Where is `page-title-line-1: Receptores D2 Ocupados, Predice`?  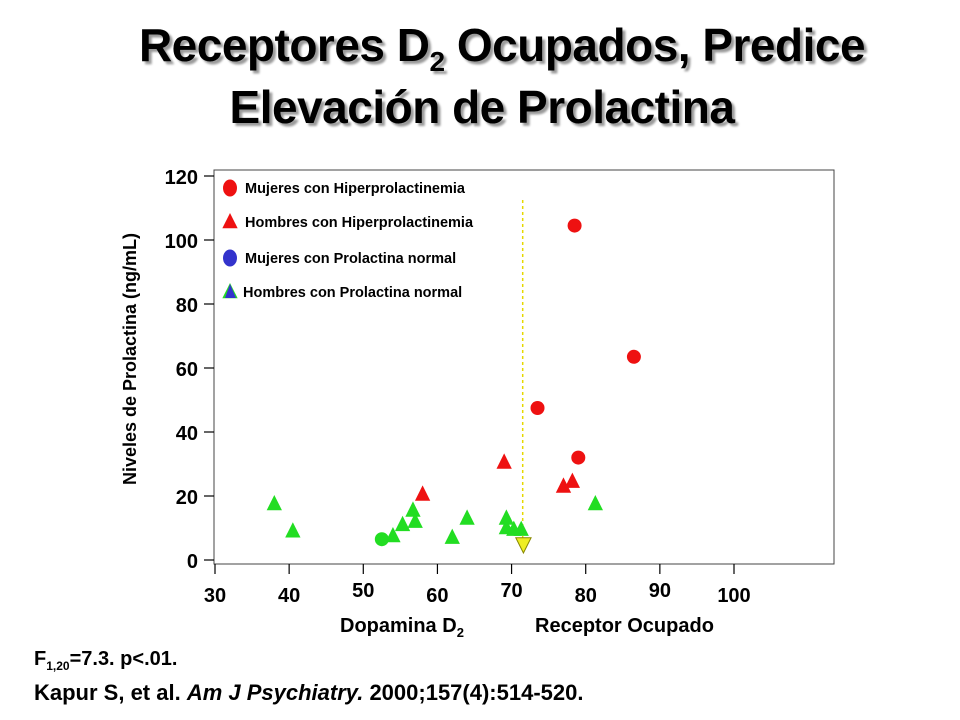 page-title-line-1: Receptores D2 Ocupados, Predice is located at coordinates (502, 48).